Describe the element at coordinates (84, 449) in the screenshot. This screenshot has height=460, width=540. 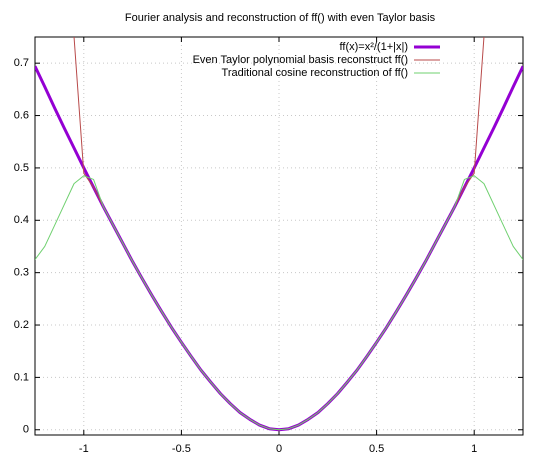
I see `x-tick-label: -1` at that location.